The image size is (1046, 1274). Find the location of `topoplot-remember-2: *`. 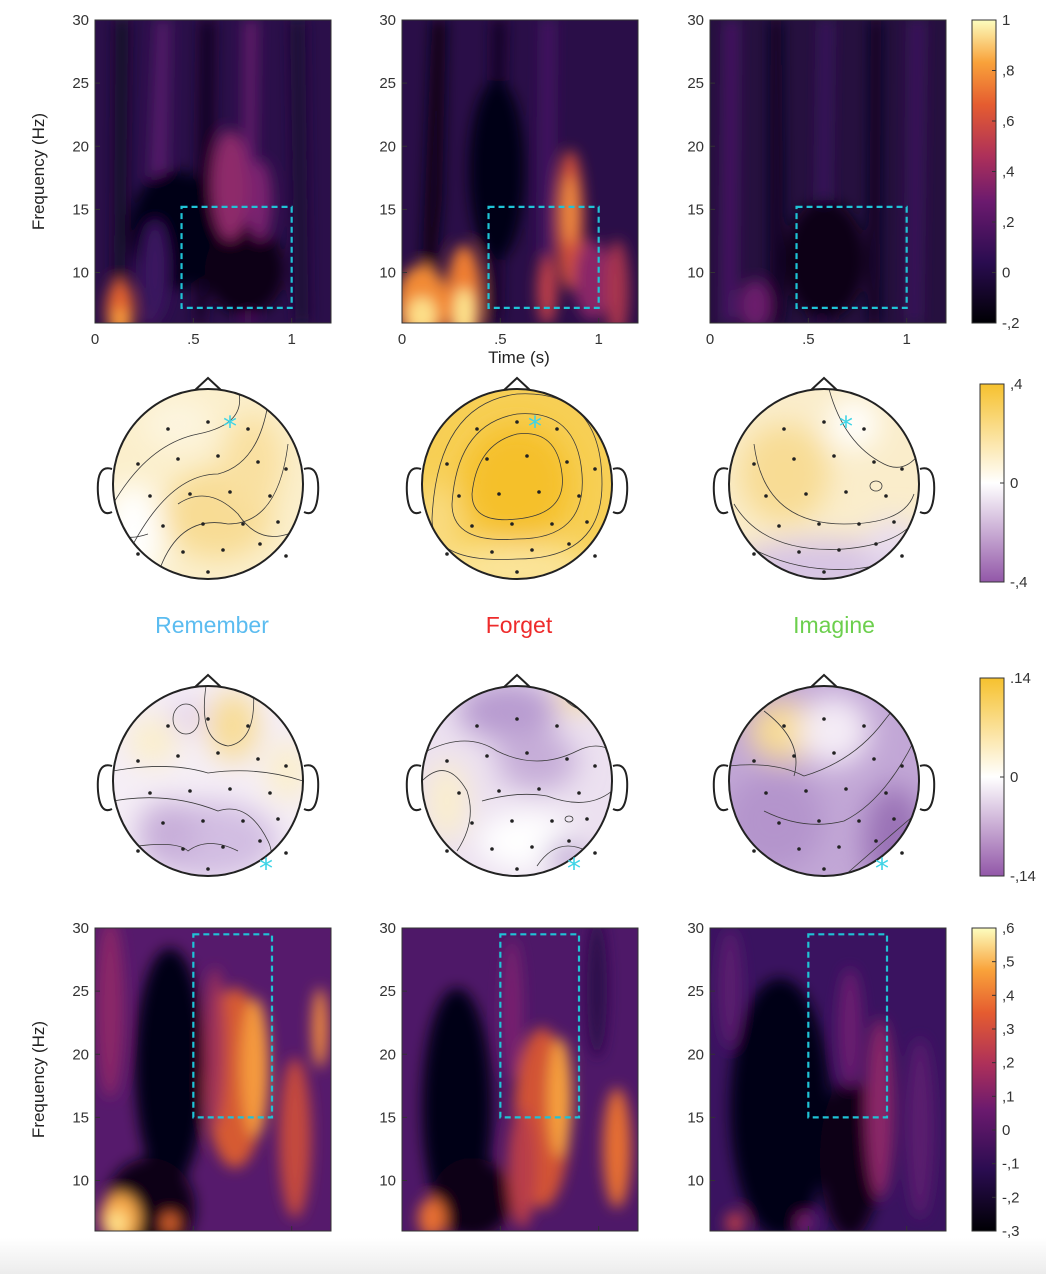

topoplot-remember-2: * is located at coordinates (208, 779).